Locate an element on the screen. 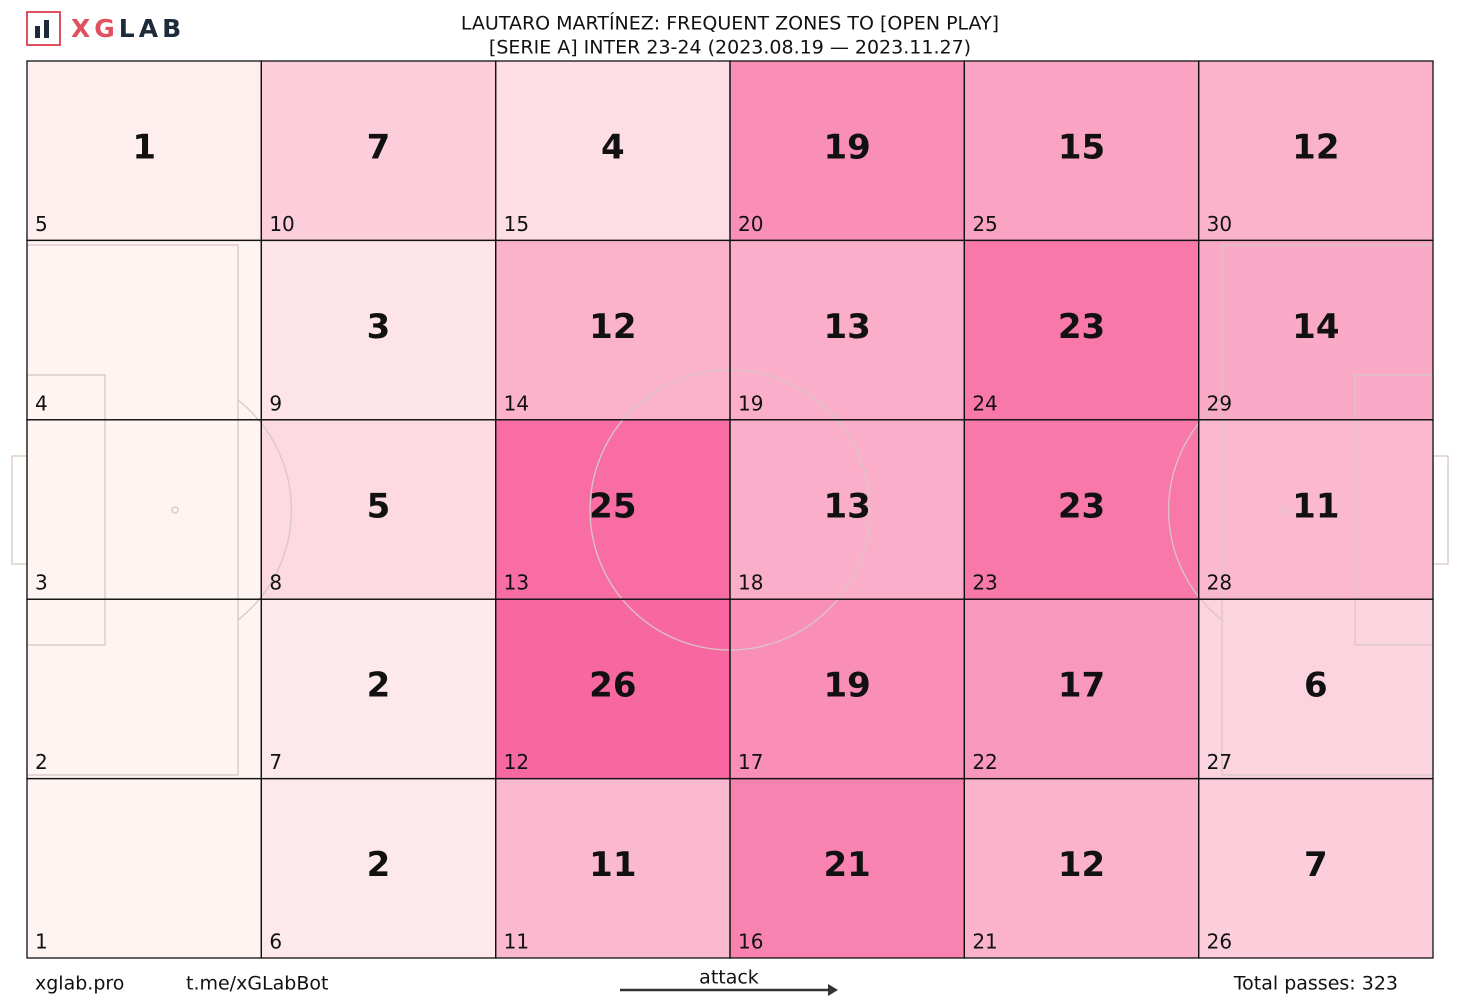  zone-id: 28 is located at coordinates (1219, 583).